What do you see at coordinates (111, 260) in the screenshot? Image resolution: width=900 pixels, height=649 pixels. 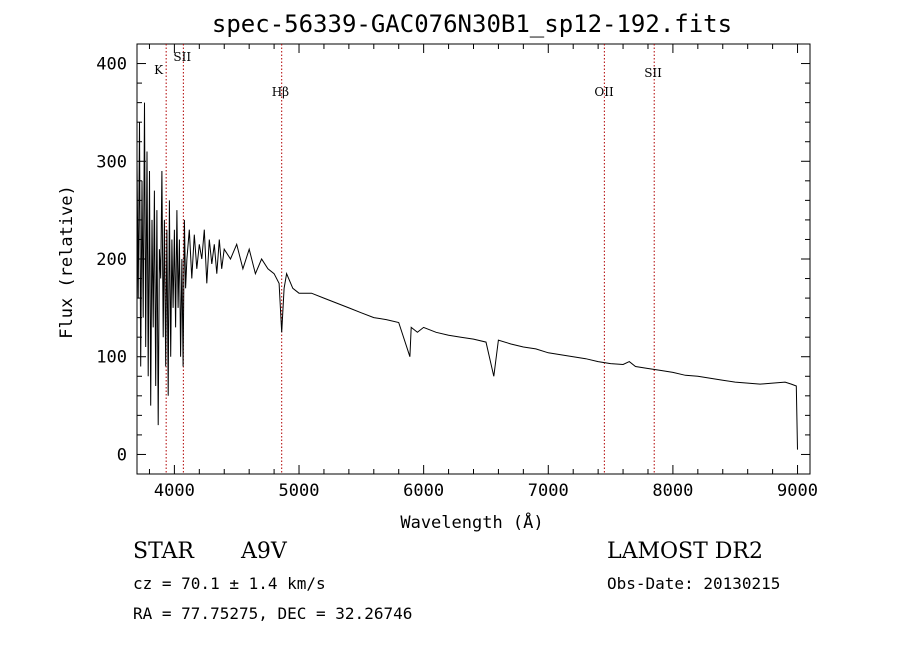 I see `y-tick-label: 200` at bounding box center [111, 260].